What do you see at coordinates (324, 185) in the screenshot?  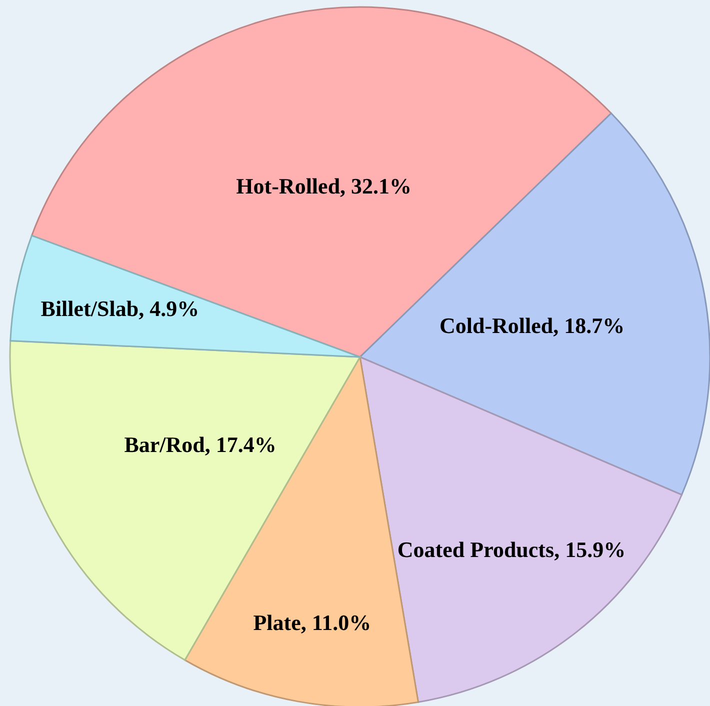 I see `slice-label: Hot-Rolled, 32.1%` at bounding box center [324, 185].